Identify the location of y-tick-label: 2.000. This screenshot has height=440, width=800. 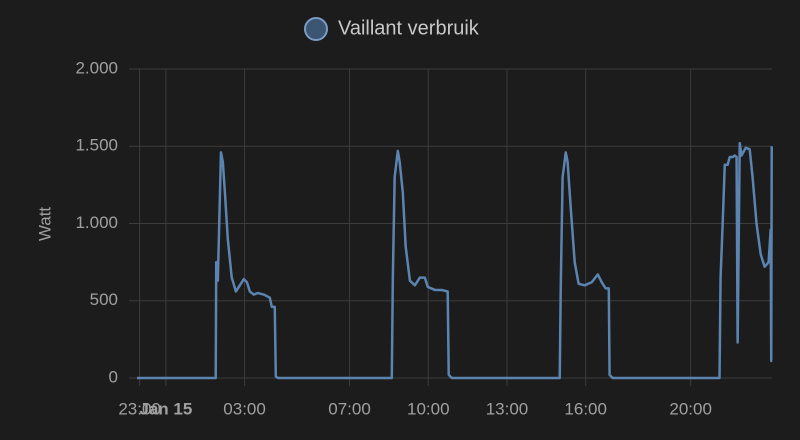
(96, 67).